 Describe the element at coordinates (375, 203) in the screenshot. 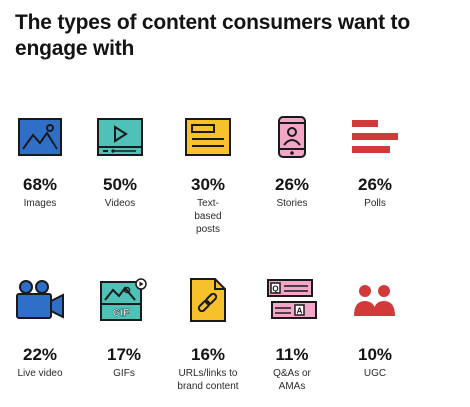

I see `item-label: Polls` at that location.